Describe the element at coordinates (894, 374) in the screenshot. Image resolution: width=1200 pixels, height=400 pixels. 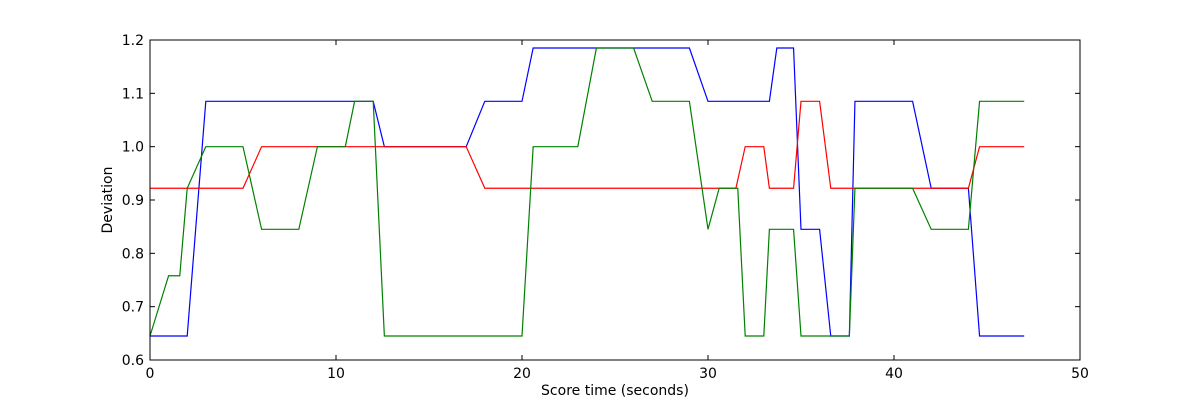
I see `x-tick-label: 40` at that location.